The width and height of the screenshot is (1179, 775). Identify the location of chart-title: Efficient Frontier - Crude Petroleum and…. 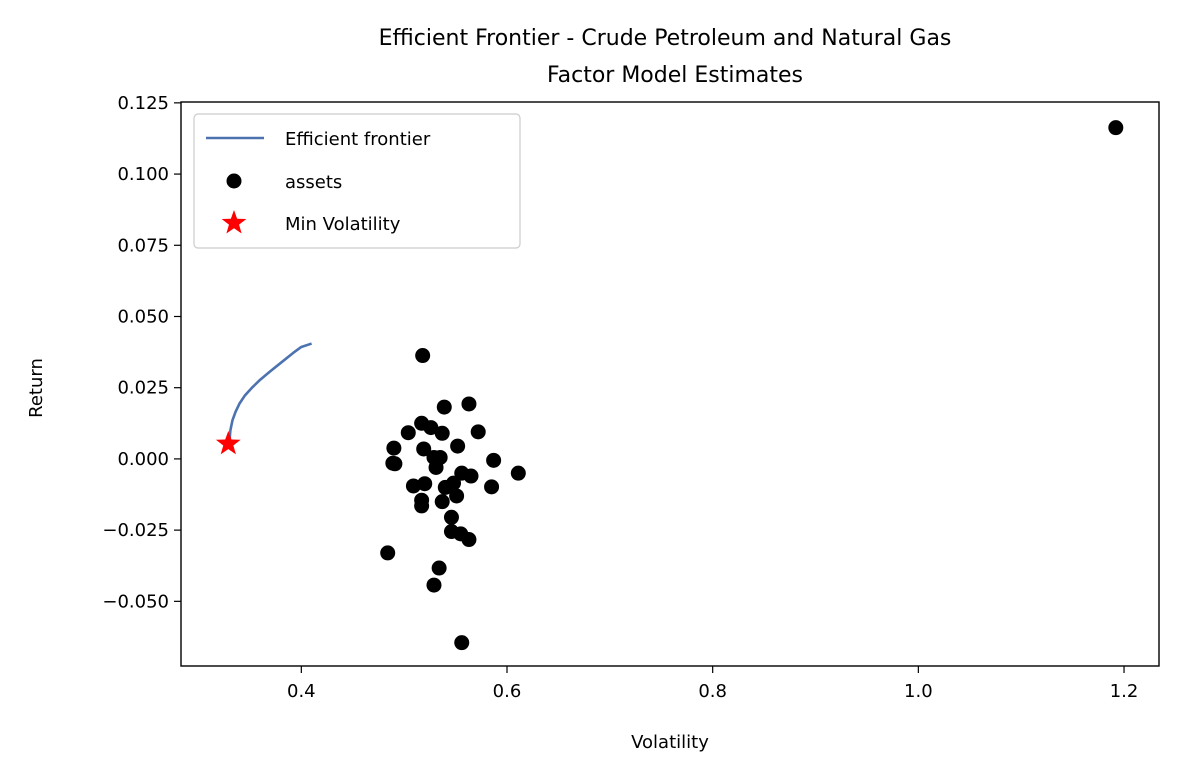
(665, 38).